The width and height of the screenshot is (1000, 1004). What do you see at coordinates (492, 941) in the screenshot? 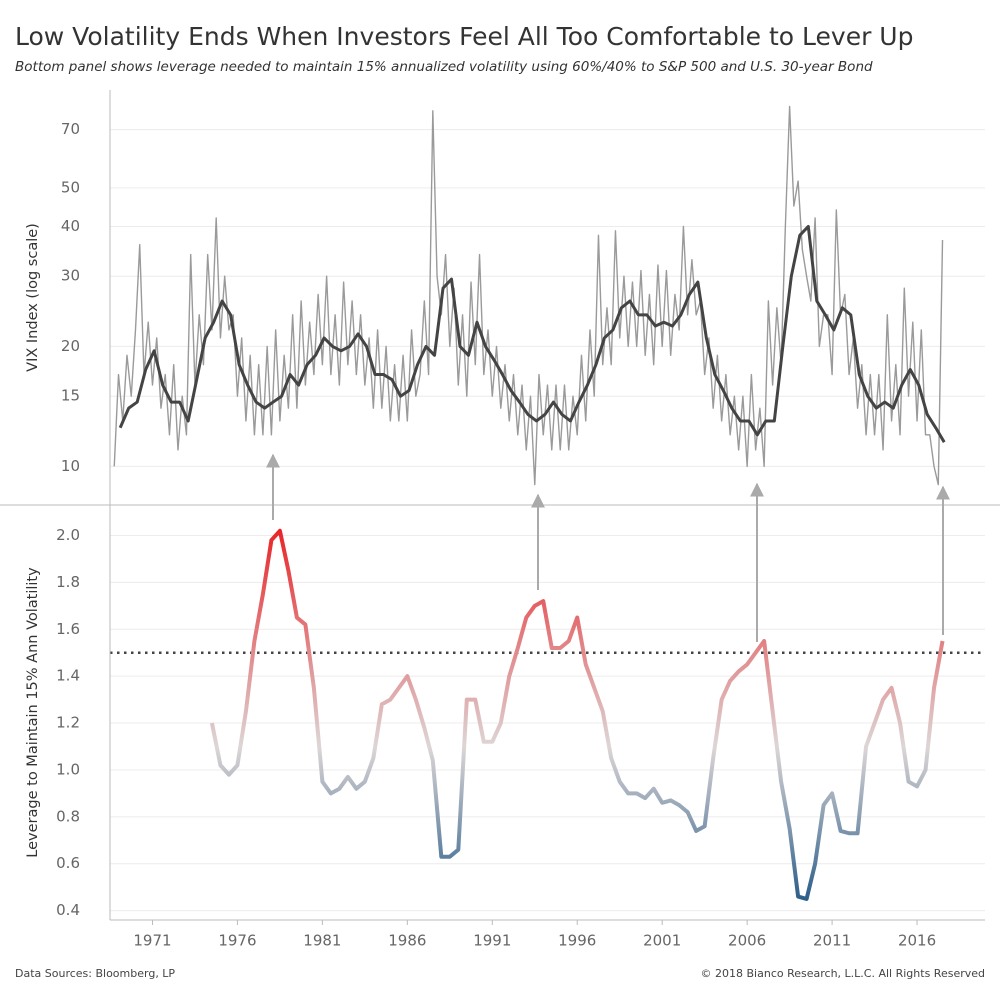
I see `x-tick-label: 1991` at bounding box center [492, 941].